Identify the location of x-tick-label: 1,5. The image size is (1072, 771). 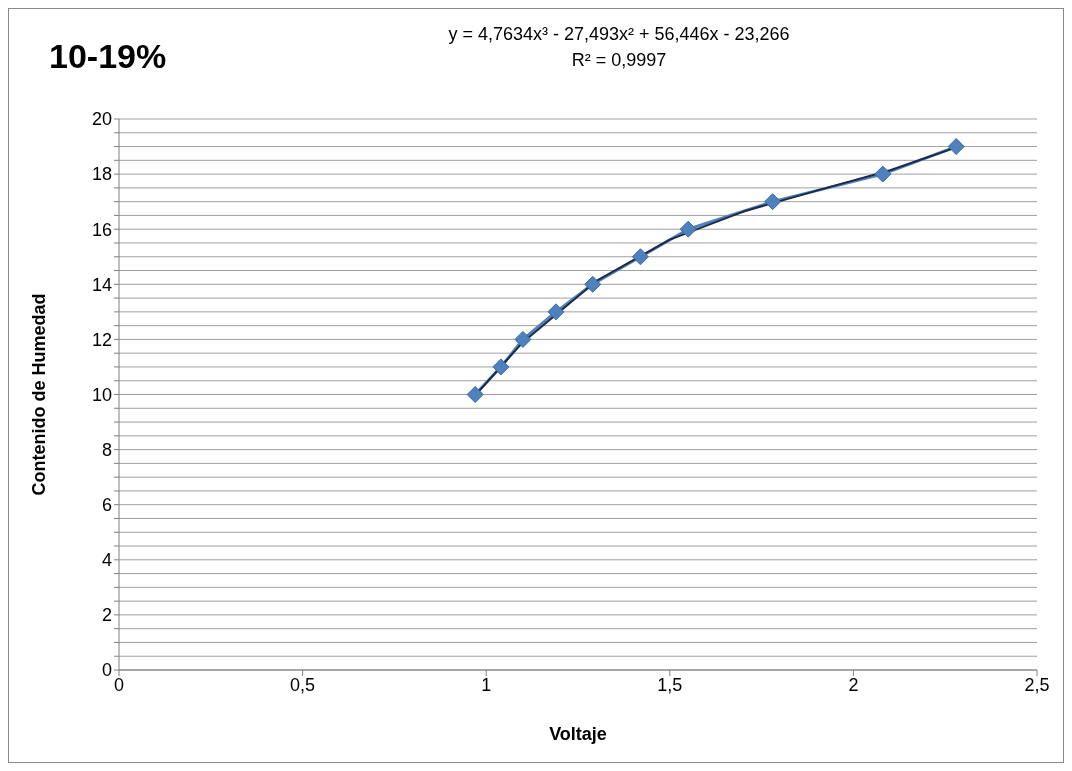
(670, 684).